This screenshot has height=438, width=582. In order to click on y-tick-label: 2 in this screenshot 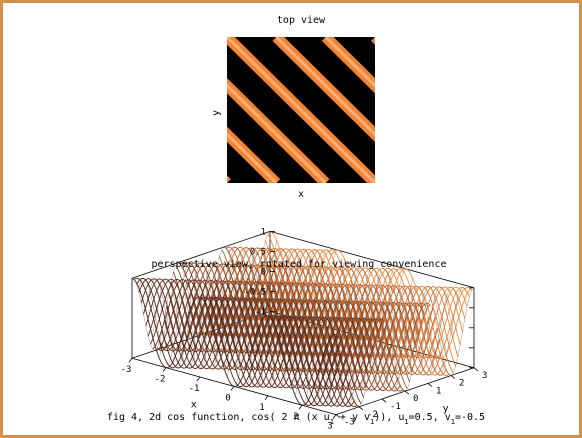, I will do `click(461, 384)`.